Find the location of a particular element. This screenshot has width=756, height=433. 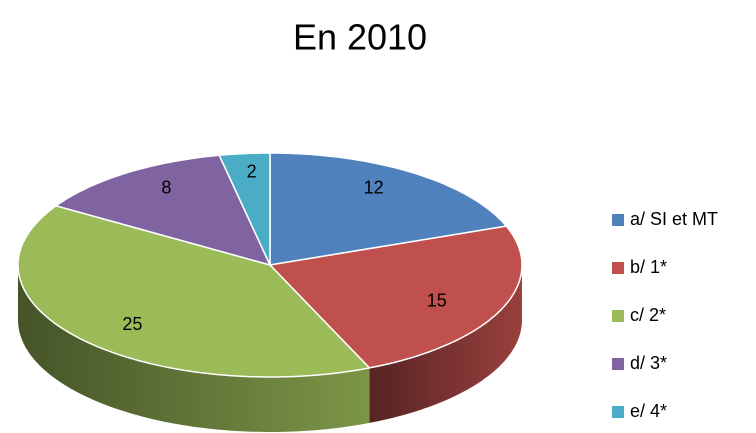

chart-title: En 2010 is located at coordinates (360, 37).